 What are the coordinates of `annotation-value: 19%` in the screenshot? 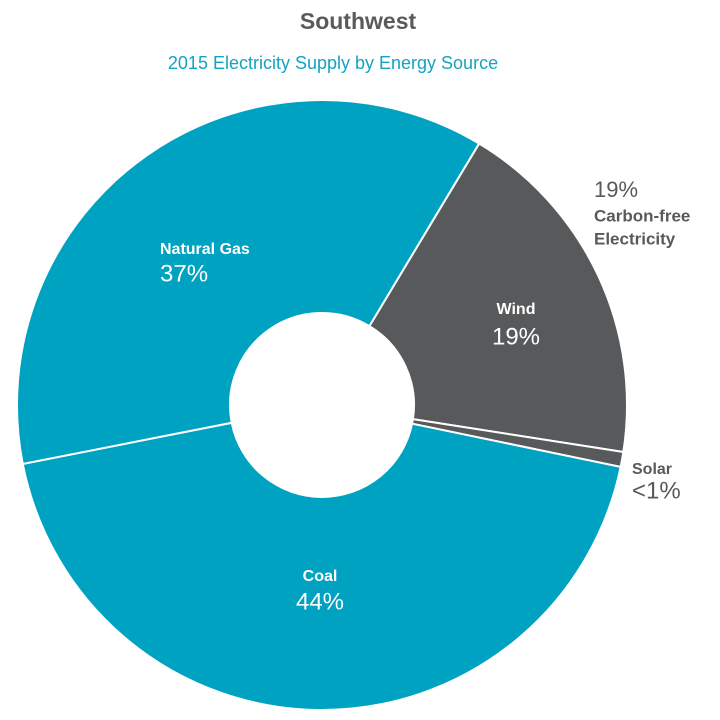 It's located at (616, 189).